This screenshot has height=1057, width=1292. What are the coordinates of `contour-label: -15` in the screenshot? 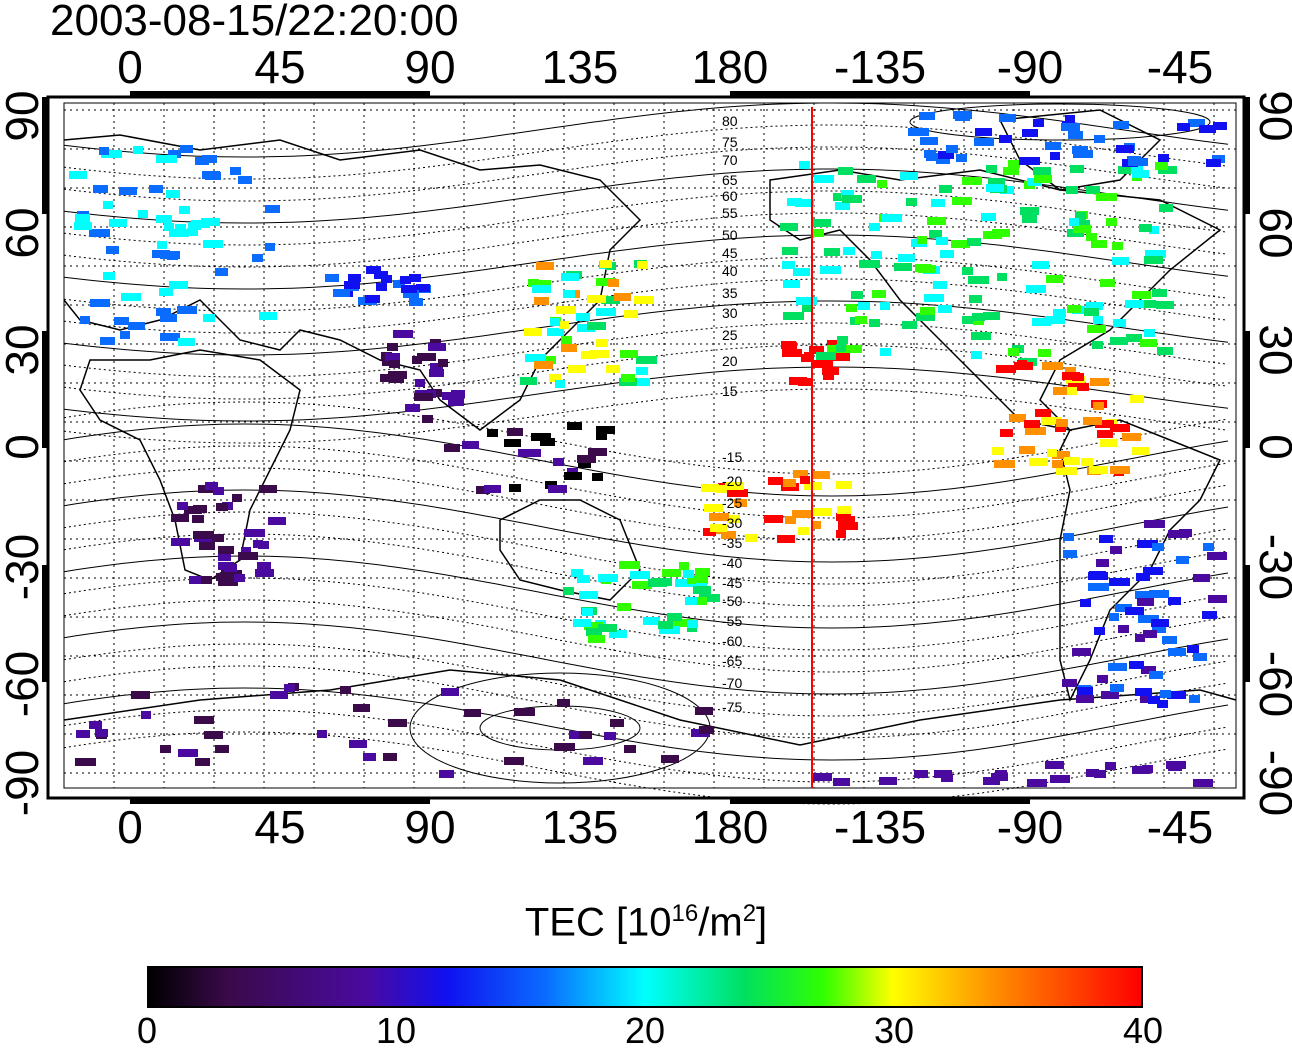 It's located at (732, 457).